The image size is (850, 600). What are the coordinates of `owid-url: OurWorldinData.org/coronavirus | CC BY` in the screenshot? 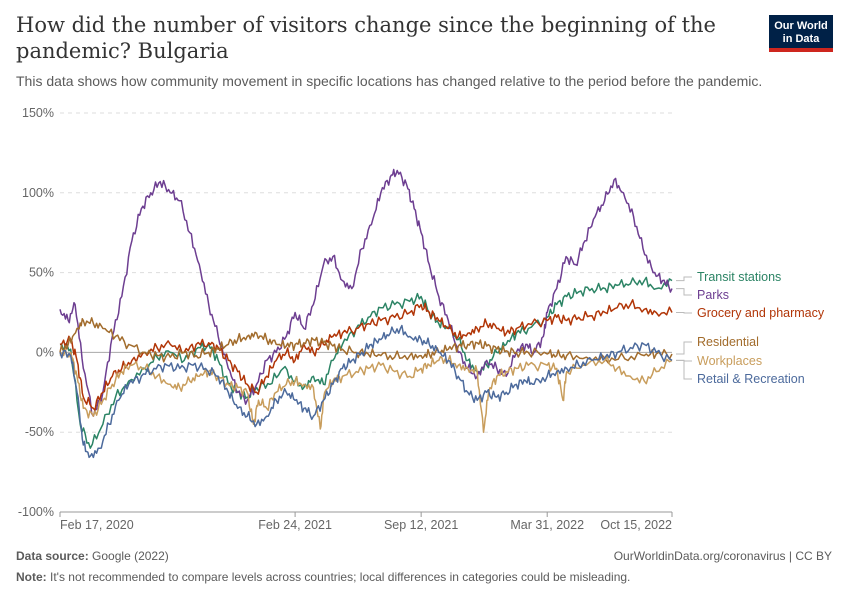 It's located at (722, 556).